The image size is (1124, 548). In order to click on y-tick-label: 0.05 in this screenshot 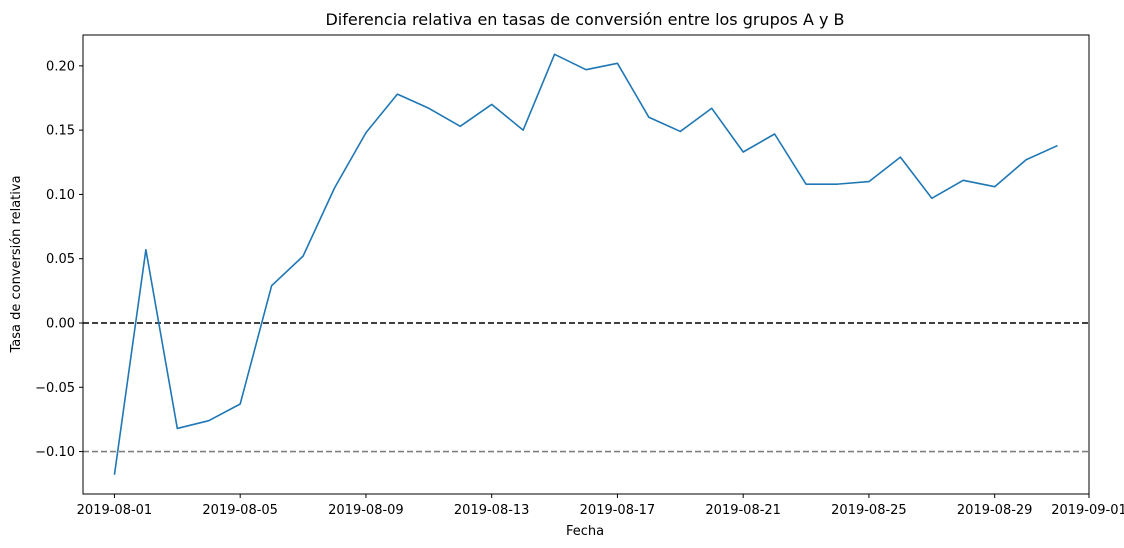, I will do `click(60, 259)`.